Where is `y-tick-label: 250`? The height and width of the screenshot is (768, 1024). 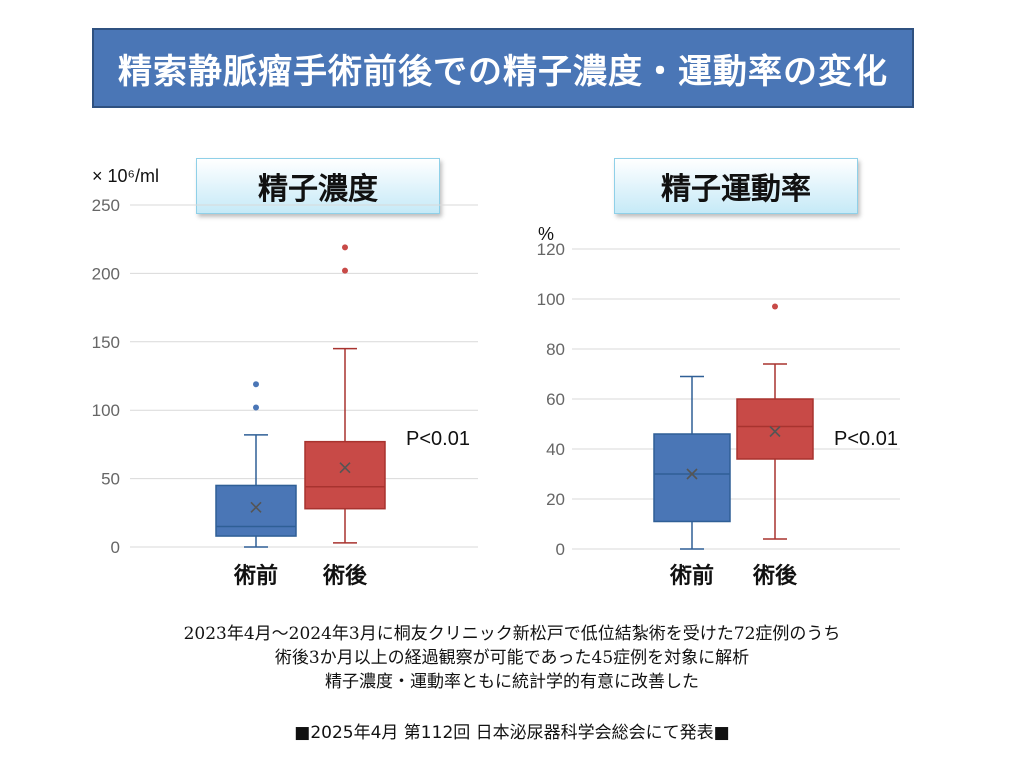 y-tick-label: 250 is located at coordinates (106, 205).